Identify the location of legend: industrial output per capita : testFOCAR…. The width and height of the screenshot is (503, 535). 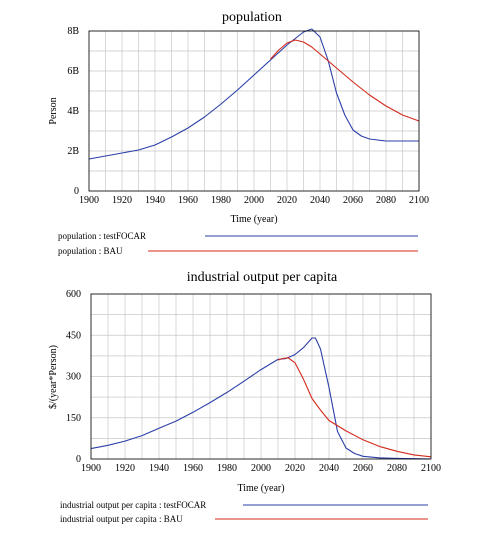
(244, 512).